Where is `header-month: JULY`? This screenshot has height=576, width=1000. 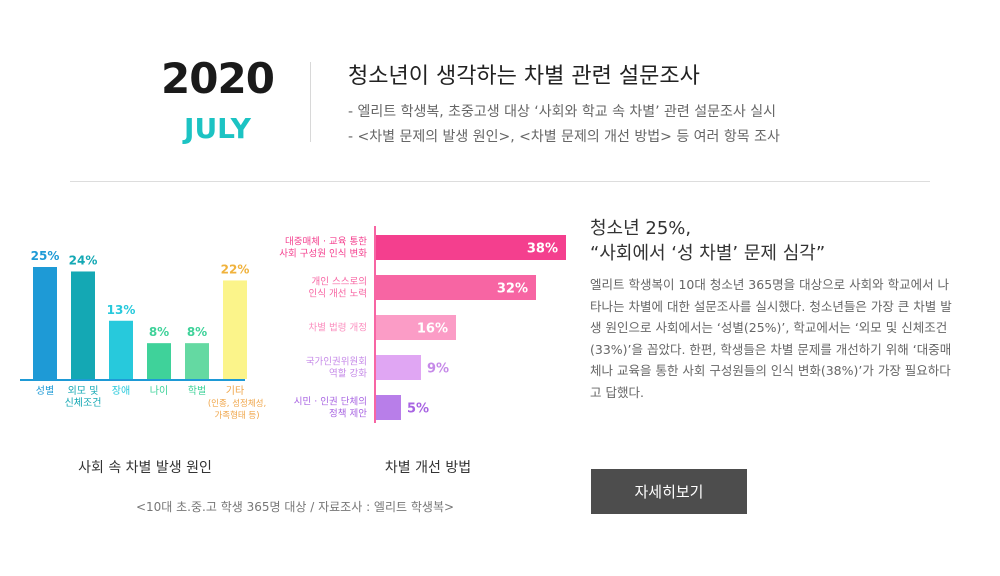 header-month: JULY is located at coordinates (217, 128).